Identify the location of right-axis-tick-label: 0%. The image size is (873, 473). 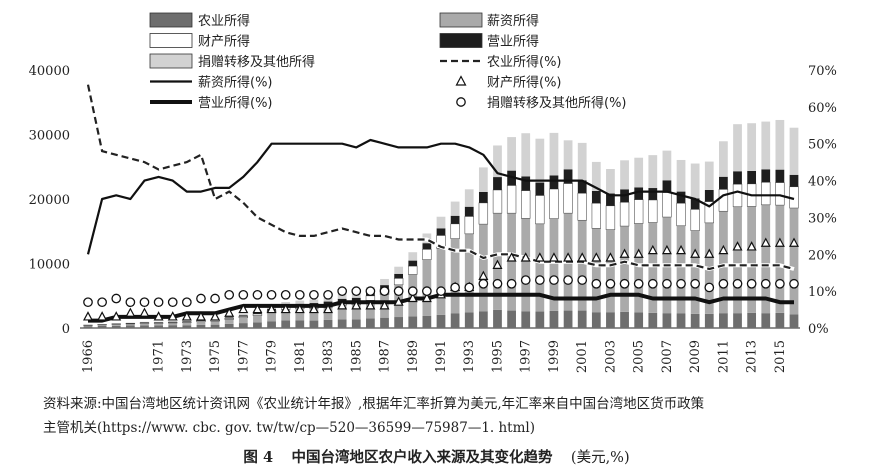
(818, 329).